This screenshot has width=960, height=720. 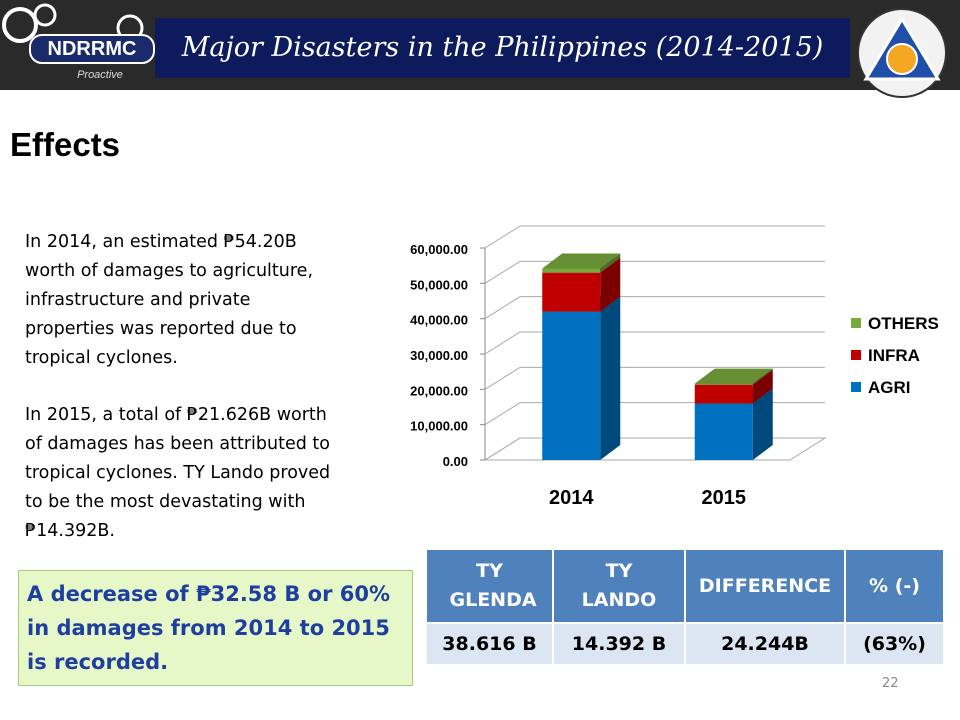 I want to click on text-line: worth of damages to agriculture,, so click(x=169, y=271).